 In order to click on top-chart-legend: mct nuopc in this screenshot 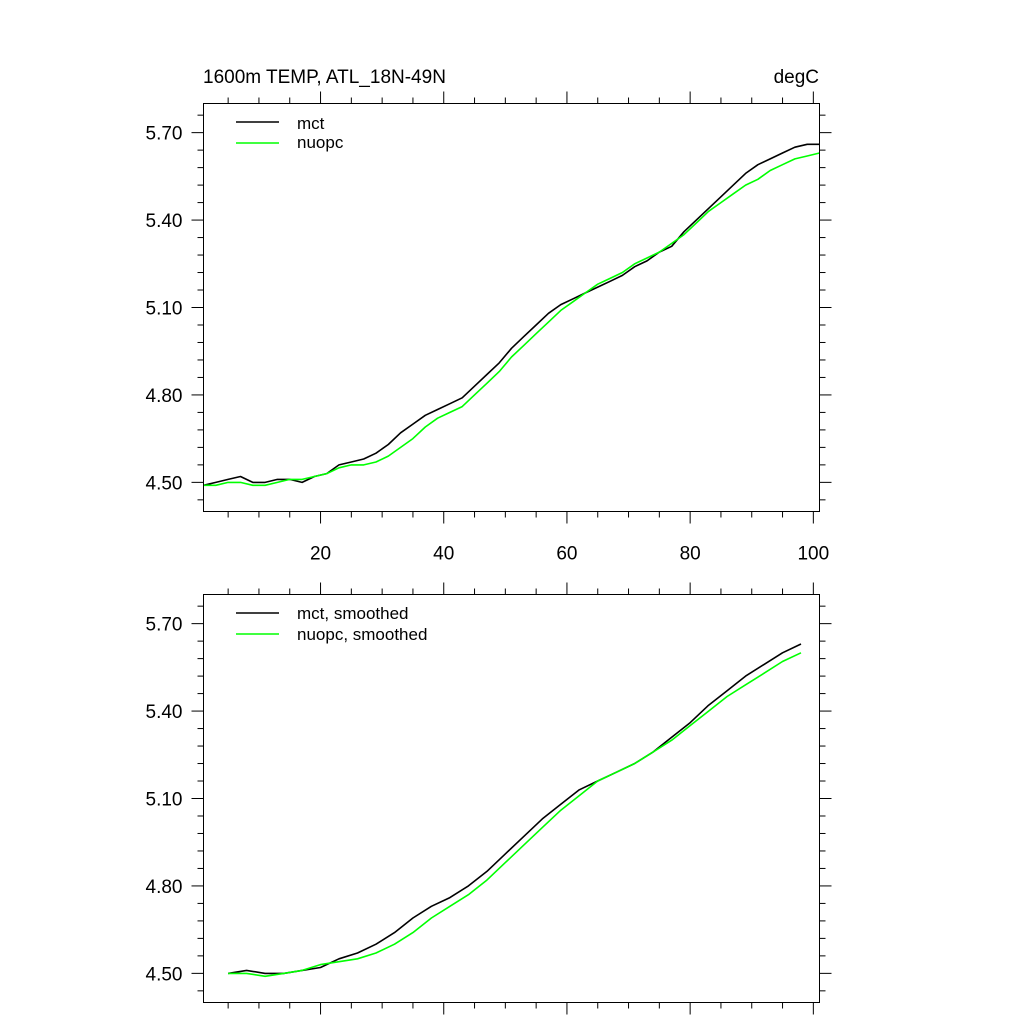, I will do `click(290, 133)`.